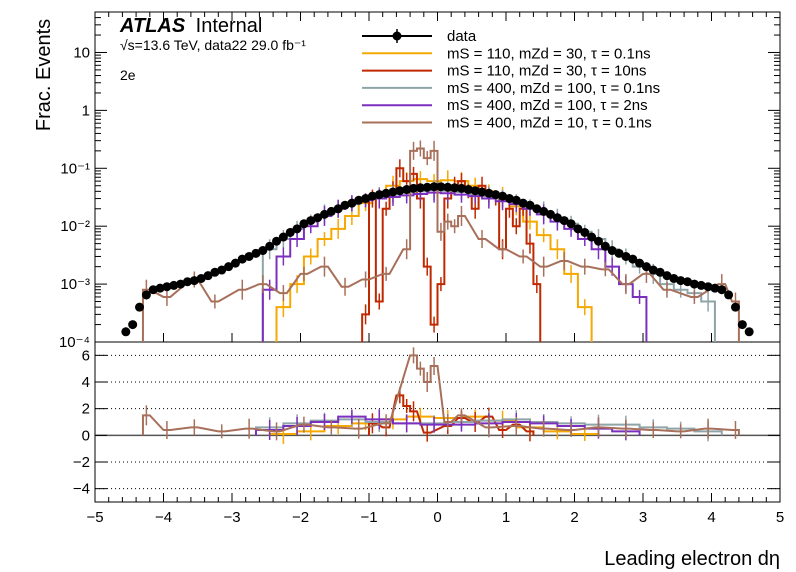 This screenshot has width=796, height=572. Describe the element at coordinates (462, 36) in the screenshot. I see `legend-label: data` at that location.